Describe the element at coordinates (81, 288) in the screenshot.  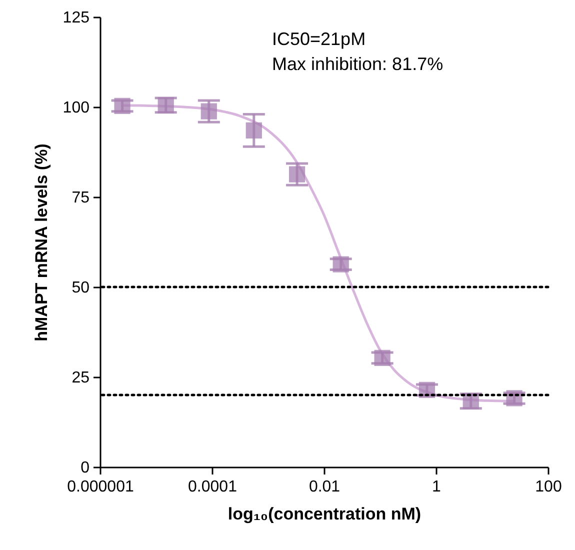
I see `y-tick-label: 50` at that location.